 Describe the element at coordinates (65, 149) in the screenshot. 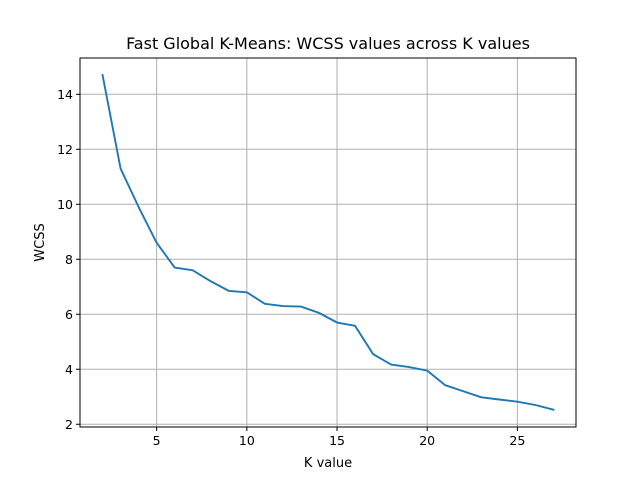

I see `y-tick-label: 12` at that location.